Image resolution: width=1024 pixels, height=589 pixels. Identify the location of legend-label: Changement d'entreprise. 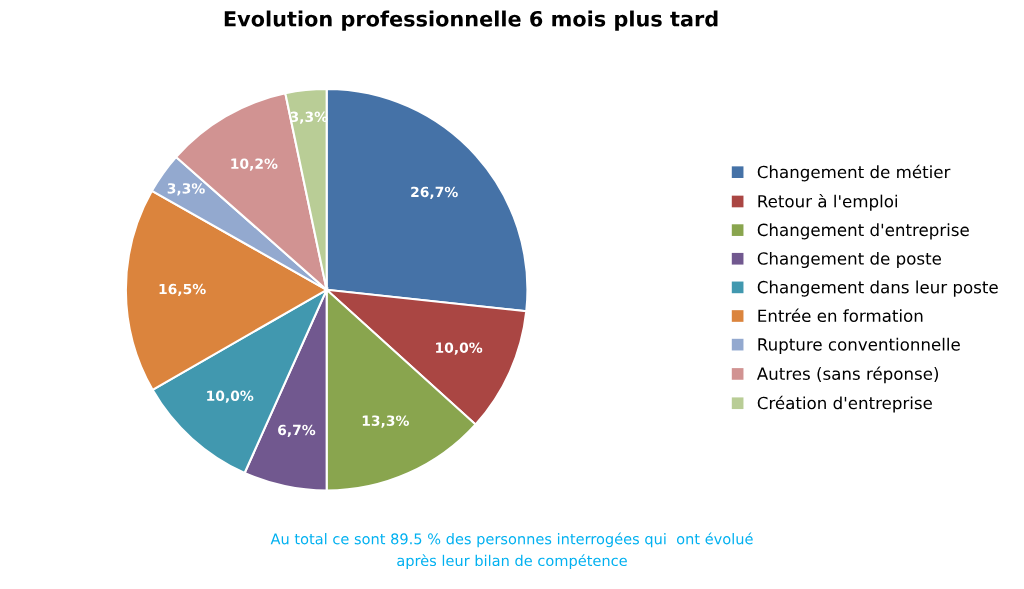
(863, 231).